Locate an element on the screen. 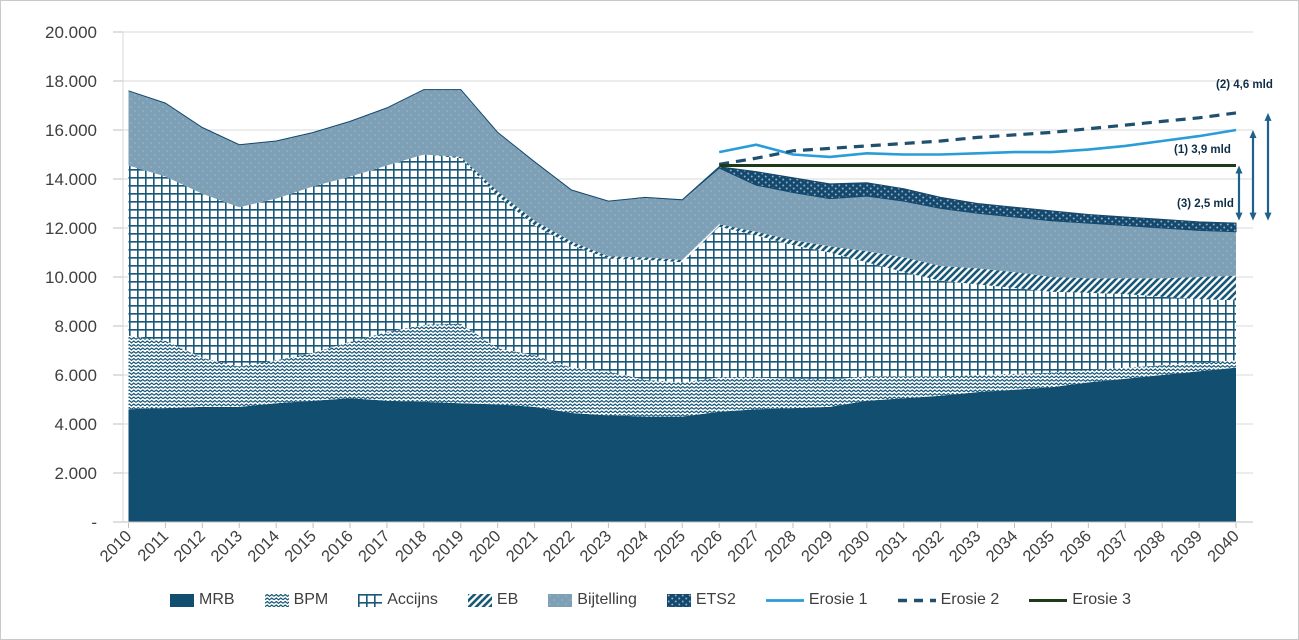  annotation-label: (2) 4,6 mld is located at coordinates (1244, 85).